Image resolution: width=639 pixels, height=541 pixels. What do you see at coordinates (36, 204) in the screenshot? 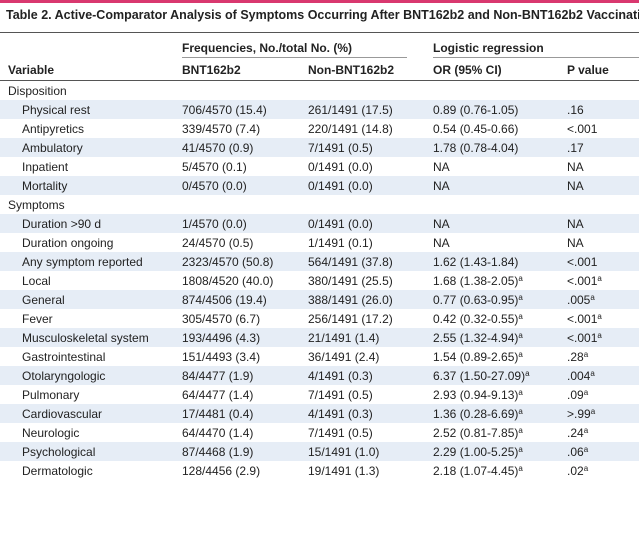
I see `section-label: Symptoms` at bounding box center [36, 204].